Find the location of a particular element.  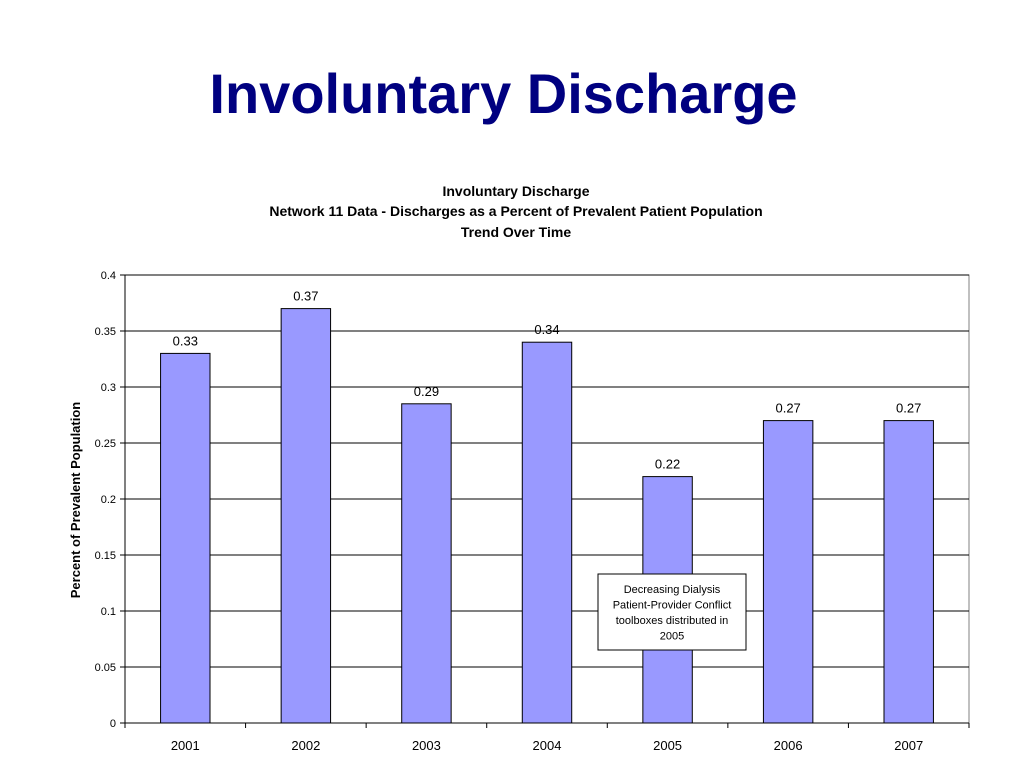

annotation-box is located at coordinates (672, 612).